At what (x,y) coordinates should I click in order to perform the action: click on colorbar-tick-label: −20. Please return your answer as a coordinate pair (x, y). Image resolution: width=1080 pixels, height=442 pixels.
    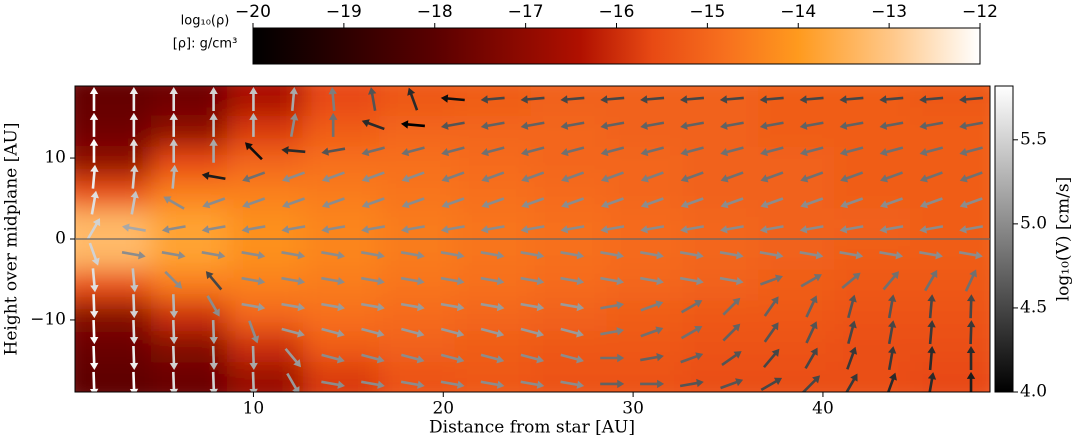
    Looking at the image, I should click on (253, 12).